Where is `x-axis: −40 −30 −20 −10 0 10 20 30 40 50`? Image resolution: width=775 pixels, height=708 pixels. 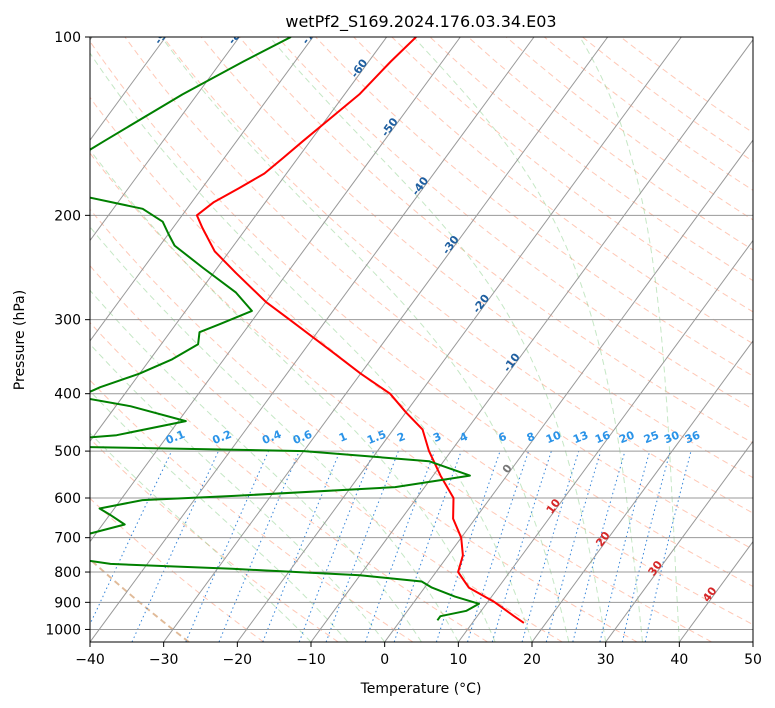
x-axis: −40 −30 −20 −10 0 10 20 30 40 50 is located at coordinates (418, 655).